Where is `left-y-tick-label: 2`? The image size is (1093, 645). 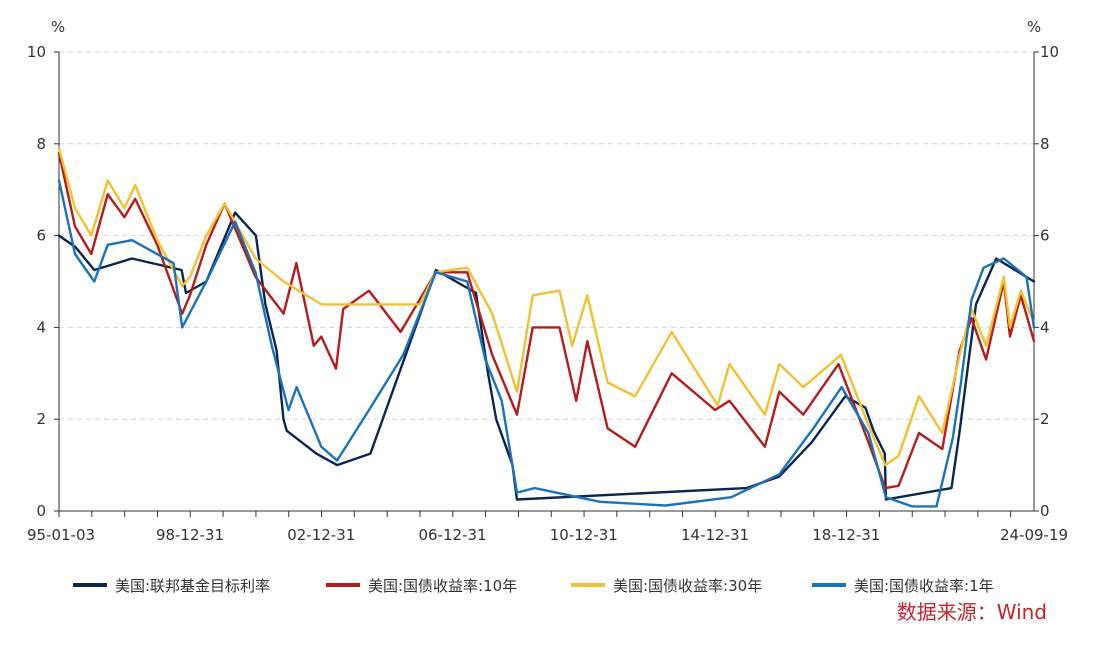 left-y-tick-label: 2 is located at coordinates (41, 419).